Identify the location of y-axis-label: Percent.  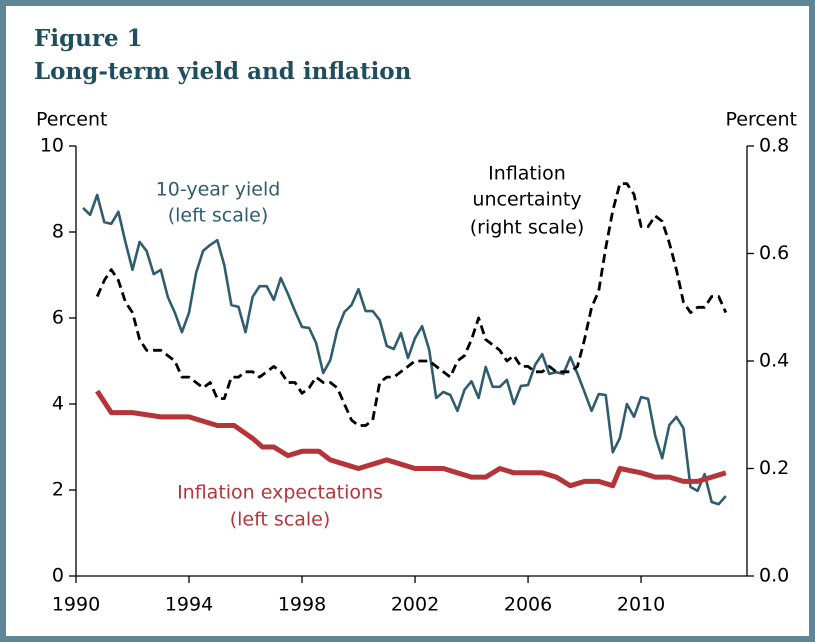
(72, 120).